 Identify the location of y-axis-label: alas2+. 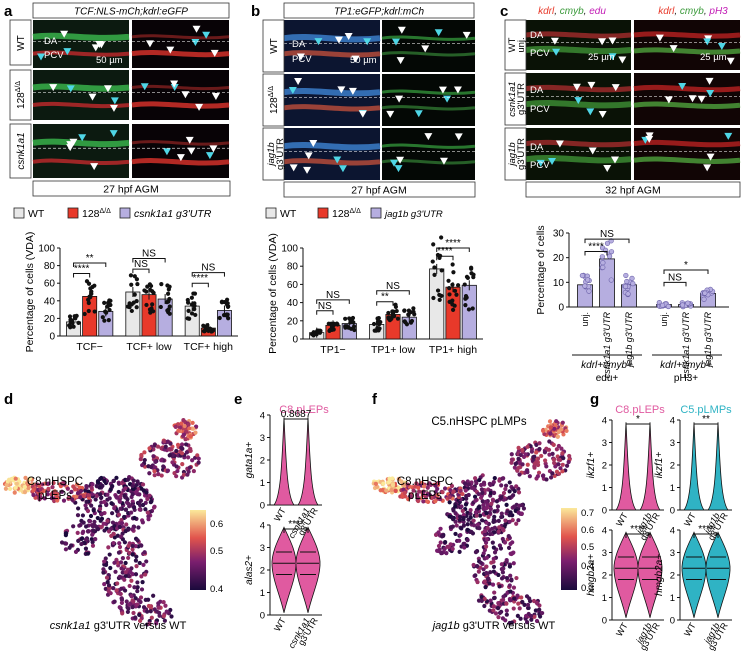
(249, 570).